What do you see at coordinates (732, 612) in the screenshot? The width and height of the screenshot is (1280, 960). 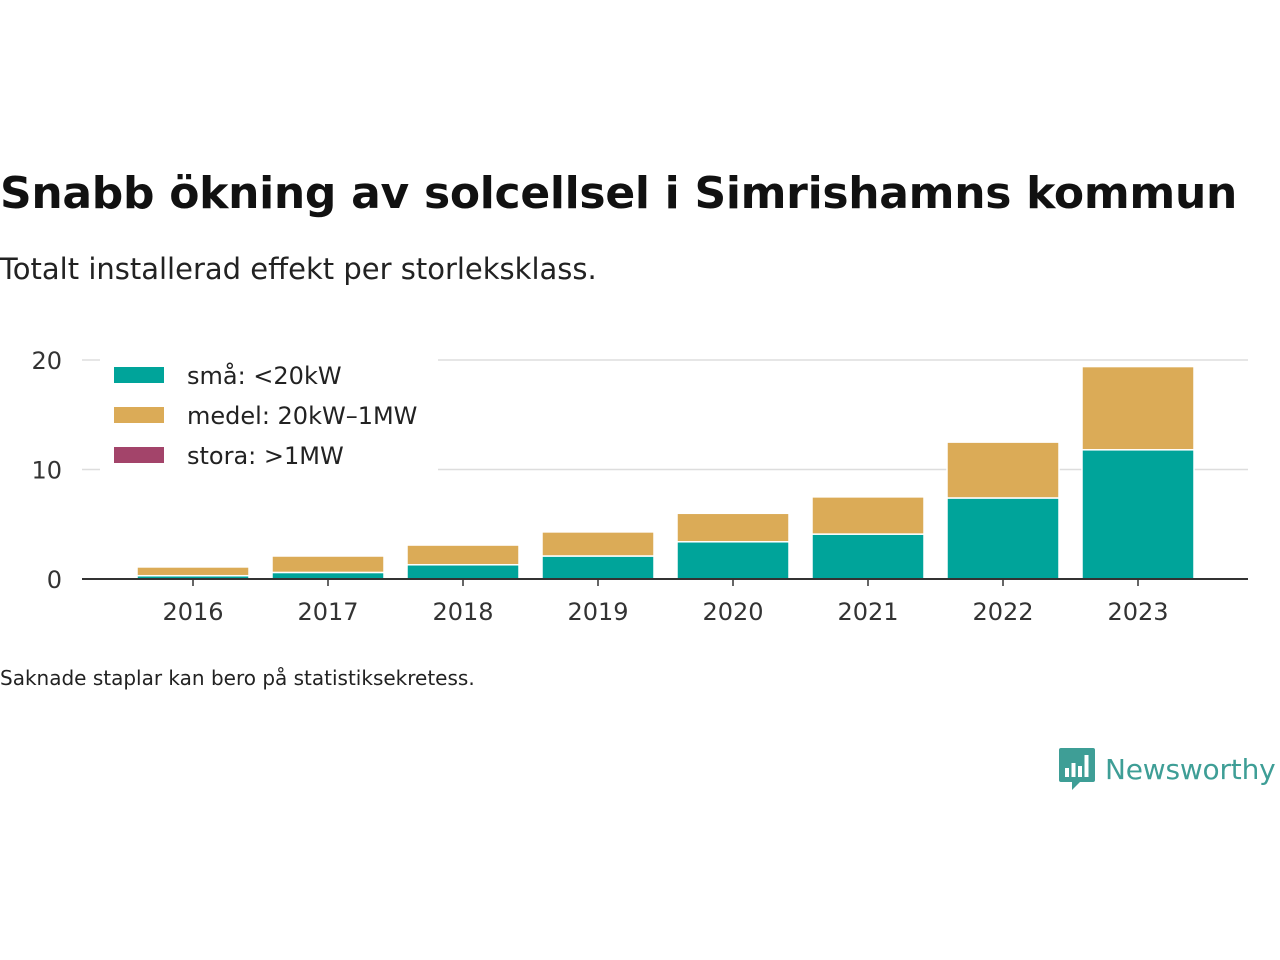 I see `x-tick-label: 2020` at bounding box center [732, 612].